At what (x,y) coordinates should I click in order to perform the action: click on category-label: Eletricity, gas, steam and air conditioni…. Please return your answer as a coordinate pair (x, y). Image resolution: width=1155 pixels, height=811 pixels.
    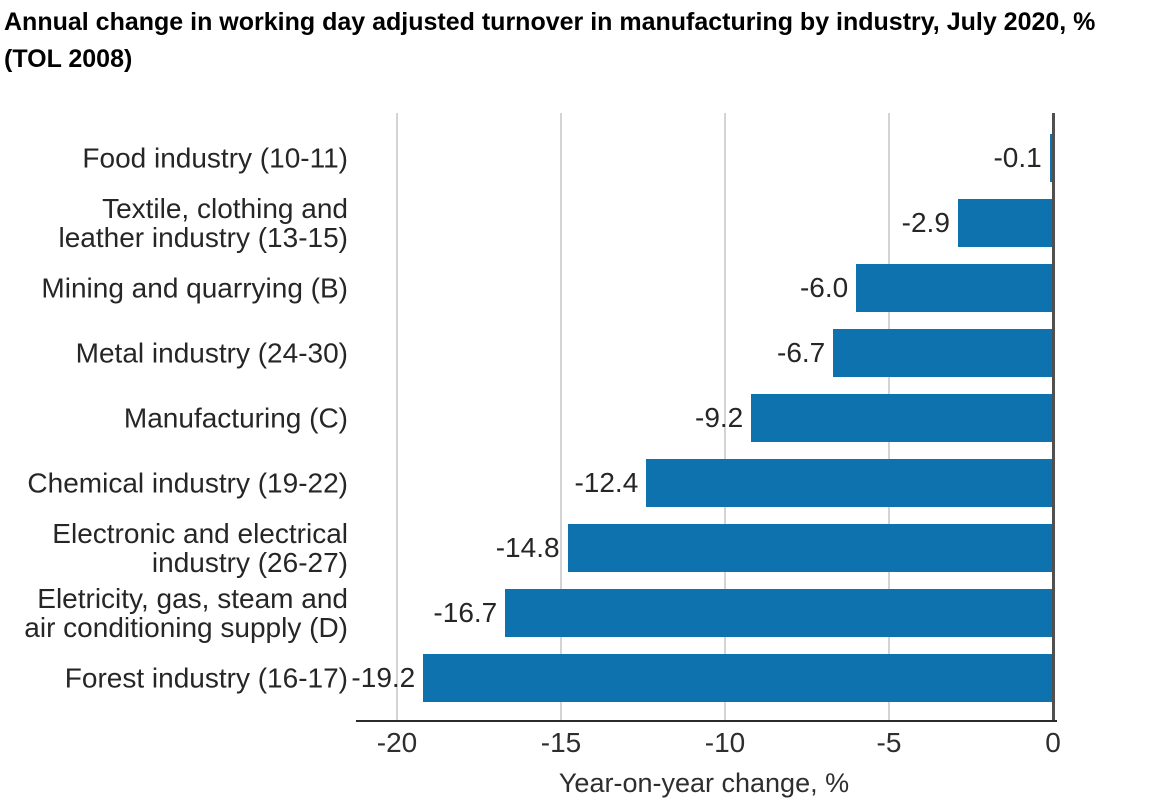
    Looking at the image, I should click on (174, 613).